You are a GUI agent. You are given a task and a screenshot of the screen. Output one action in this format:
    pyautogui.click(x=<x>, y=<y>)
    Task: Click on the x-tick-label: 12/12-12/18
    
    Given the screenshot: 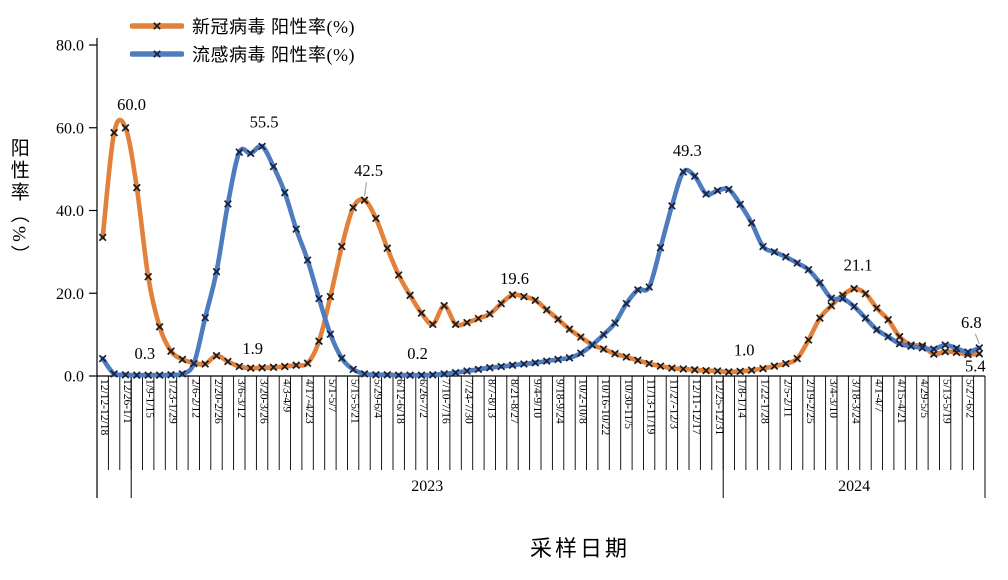 What is the action you would take?
    pyautogui.click(x=104, y=407)
    